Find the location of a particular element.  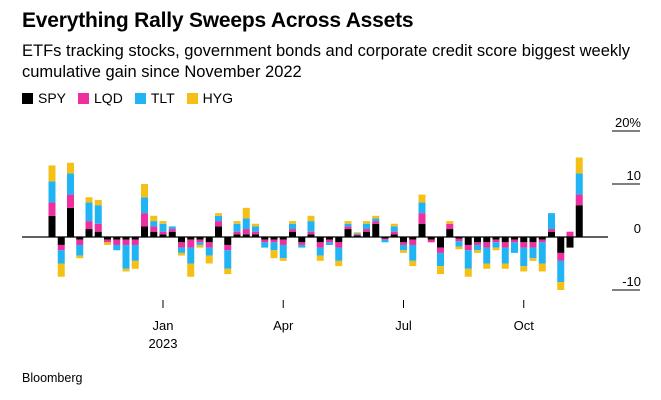

legend-item-spy: SPY is located at coordinates (44, 98).